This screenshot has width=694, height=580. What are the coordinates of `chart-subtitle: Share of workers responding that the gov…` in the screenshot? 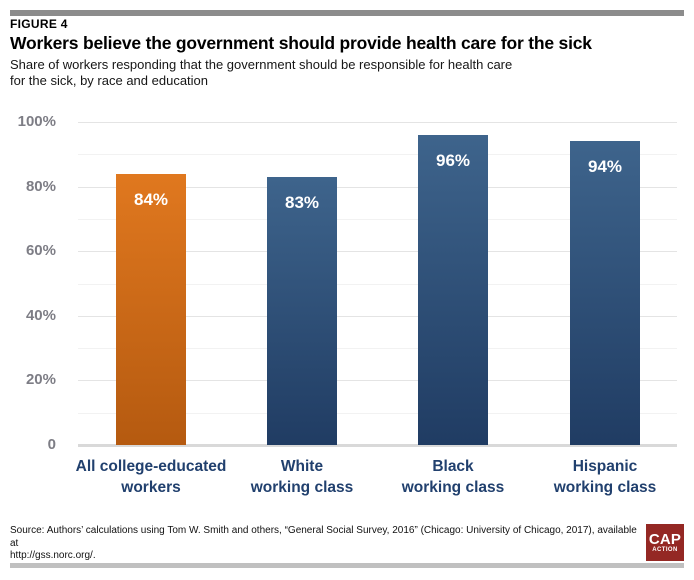 It's located at (261, 72).